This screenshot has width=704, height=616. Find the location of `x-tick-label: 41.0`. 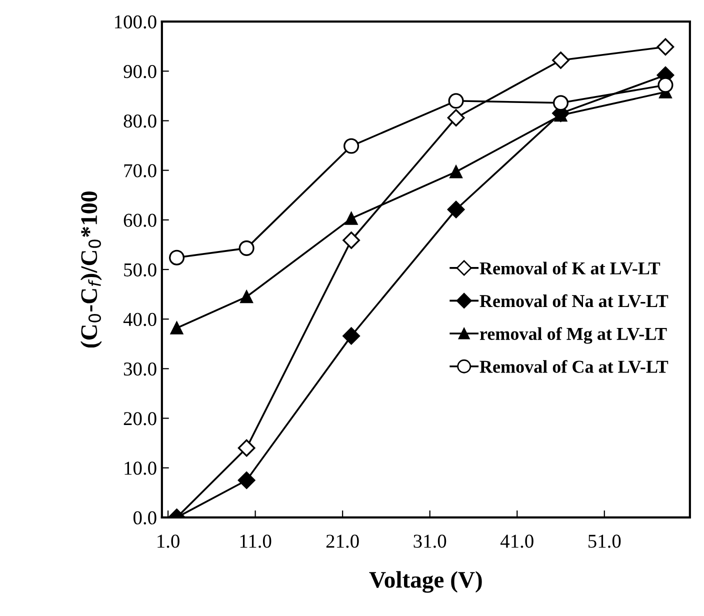

x-tick-label: 41.0 is located at coordinates (517, 541).